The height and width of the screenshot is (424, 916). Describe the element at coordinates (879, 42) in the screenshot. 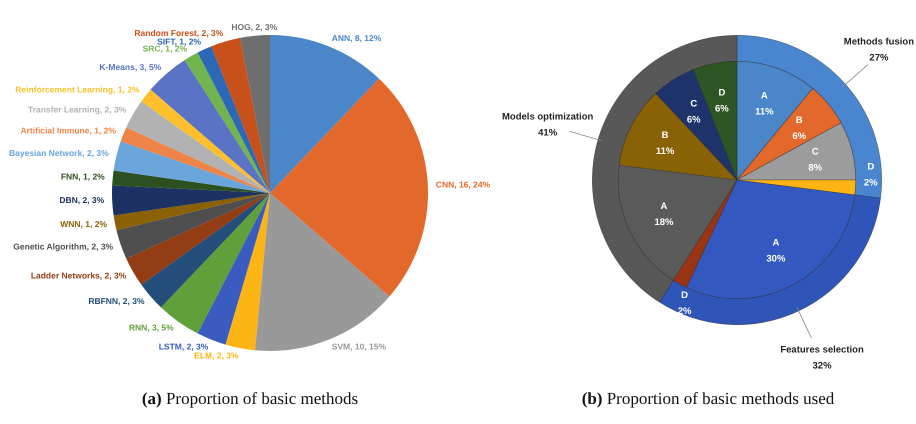

I see `slice-label: Methods fusion` at that location.